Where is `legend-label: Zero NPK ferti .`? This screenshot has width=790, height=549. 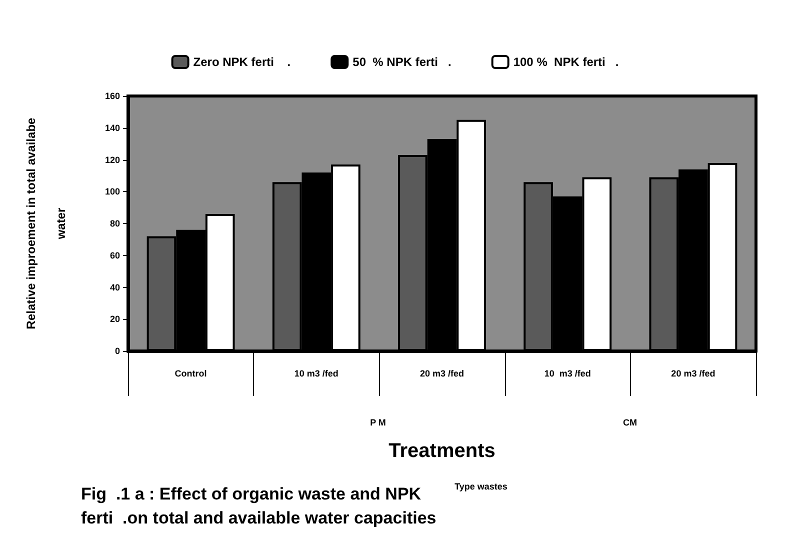
legend-label: Zero NPK ferti . is located at coordinates (242, 62).